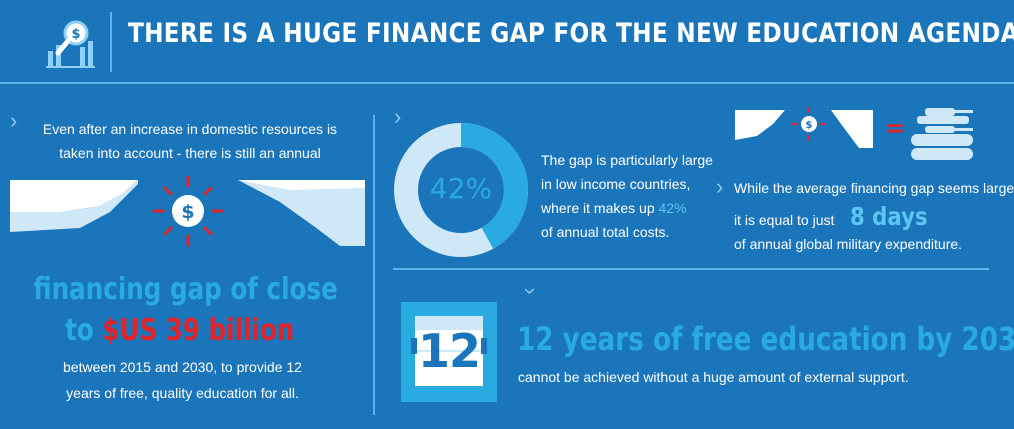  I want to click on gap-line-2: to $US 39 billion, so click(179, 330).